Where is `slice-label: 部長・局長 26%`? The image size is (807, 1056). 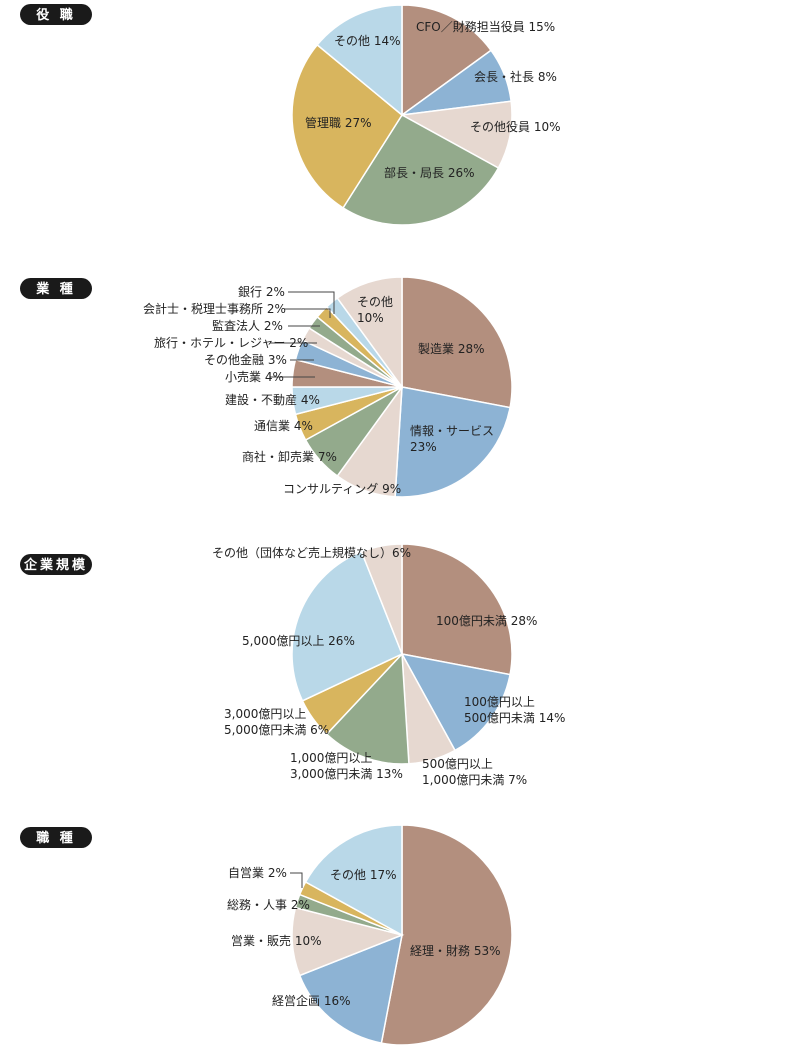
slice-label: 部長・局長 26% is located at coordinates (429, 172).